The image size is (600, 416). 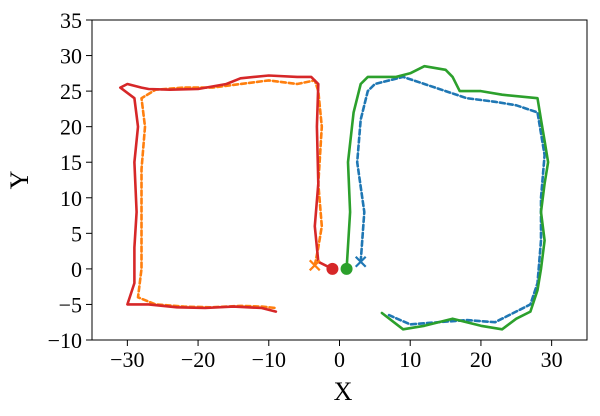 What do you see at coordinates (71, 91) in the screenshot?
I see `y-tick-label: 25` at bounding box center [71, 91].